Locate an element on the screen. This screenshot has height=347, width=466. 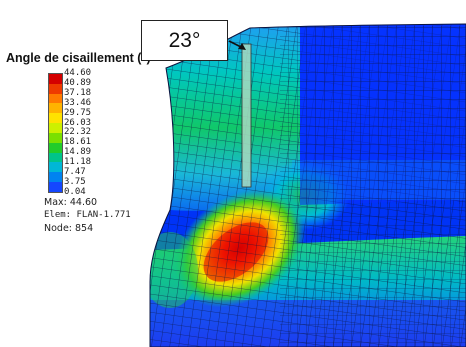
element-id: Elem: FLAN-1.771 is located at coordinates (87, 215).